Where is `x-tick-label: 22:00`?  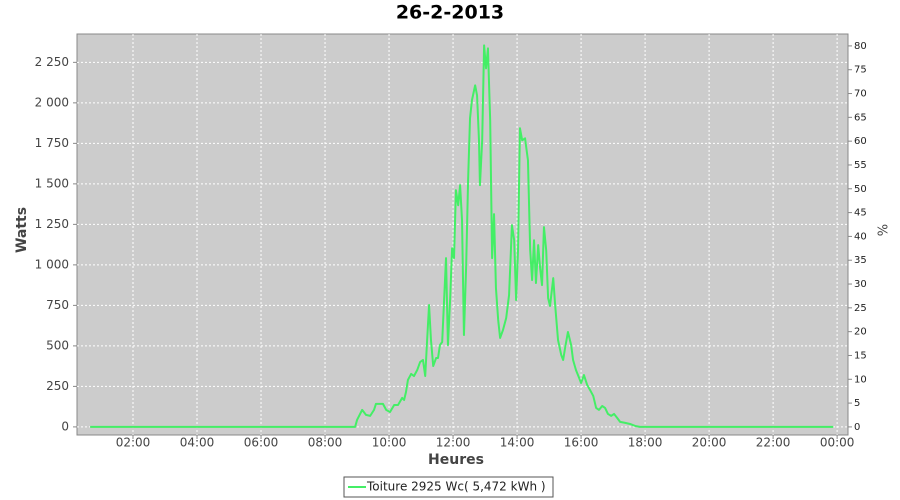
x-tick-label: 22:00 is located at coordinates (773, 443).